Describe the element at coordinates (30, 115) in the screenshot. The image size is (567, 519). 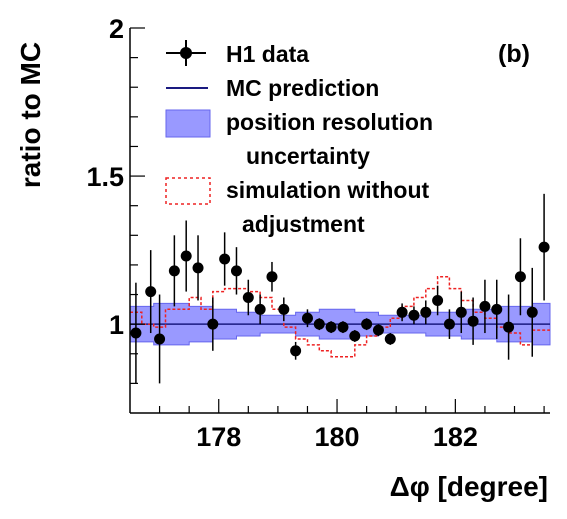
I see `y-axis-title: ratio to MC` at that location.